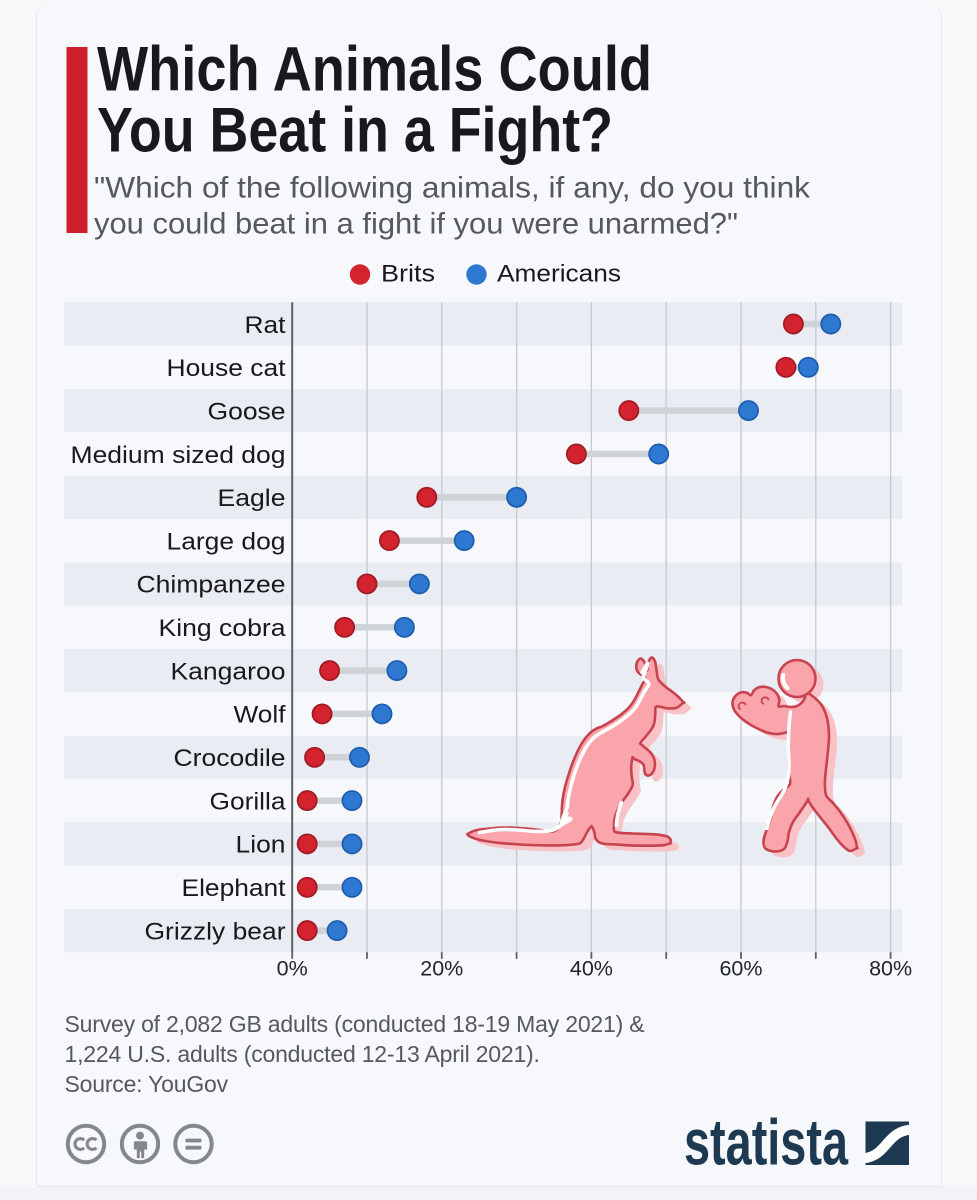 The height and width of the screenshot is (1200, 977). I want to click on svg-text: 40%, so click(591, 969).